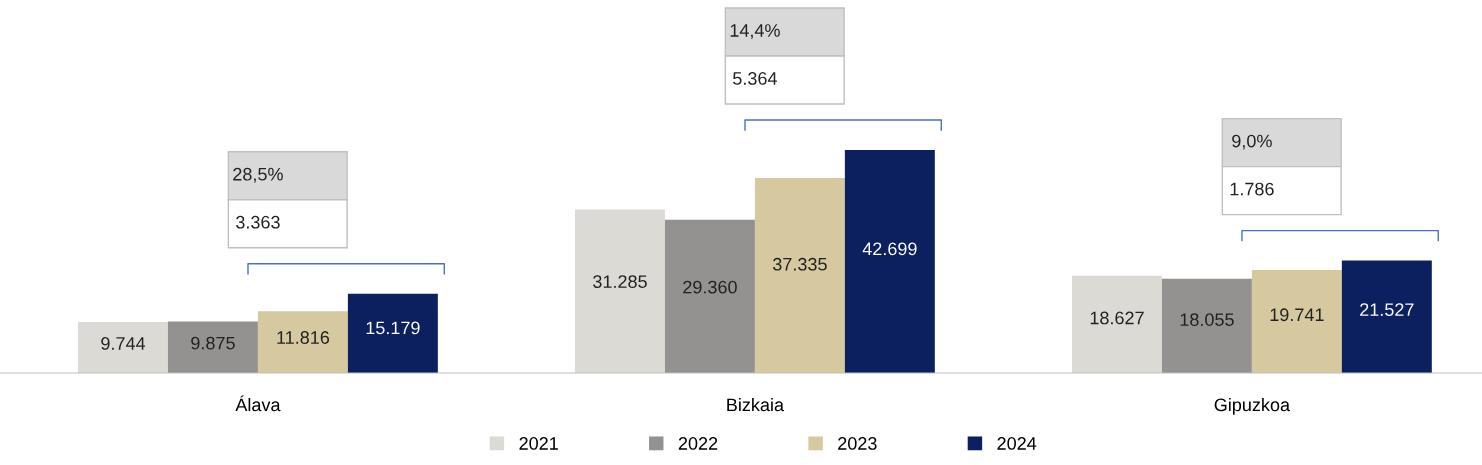 This screenshot has width=1482, height=465. Describe the element at coordinates (123, 343) in the screenshot. I see `data-label: 9.744` at that location.